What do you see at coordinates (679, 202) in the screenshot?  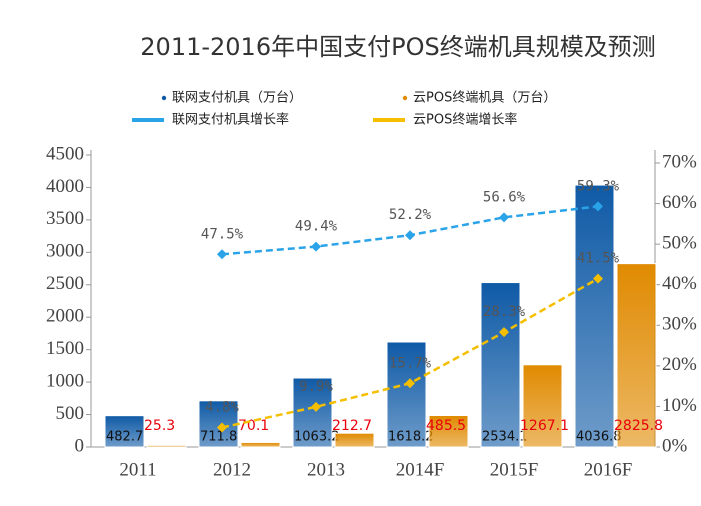 I see `y2-tick-label: 60%` at bounding box center [679, 202].